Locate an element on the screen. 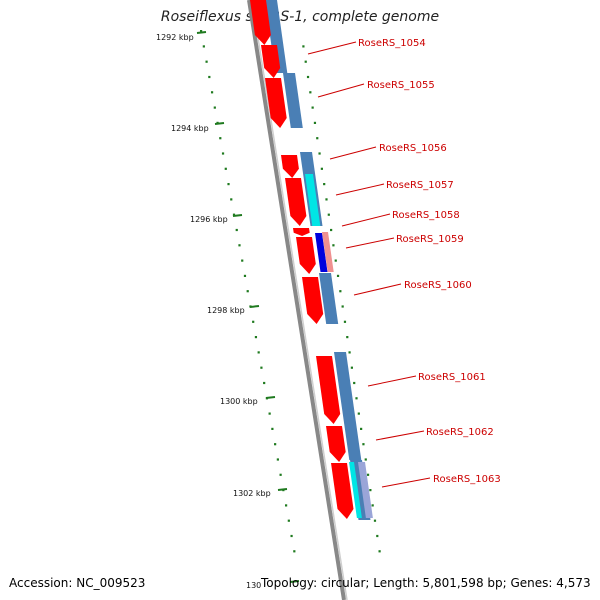 This screenshot has width=600, height=600. tick-label-6: 130 is located at coordinates (253, 585).